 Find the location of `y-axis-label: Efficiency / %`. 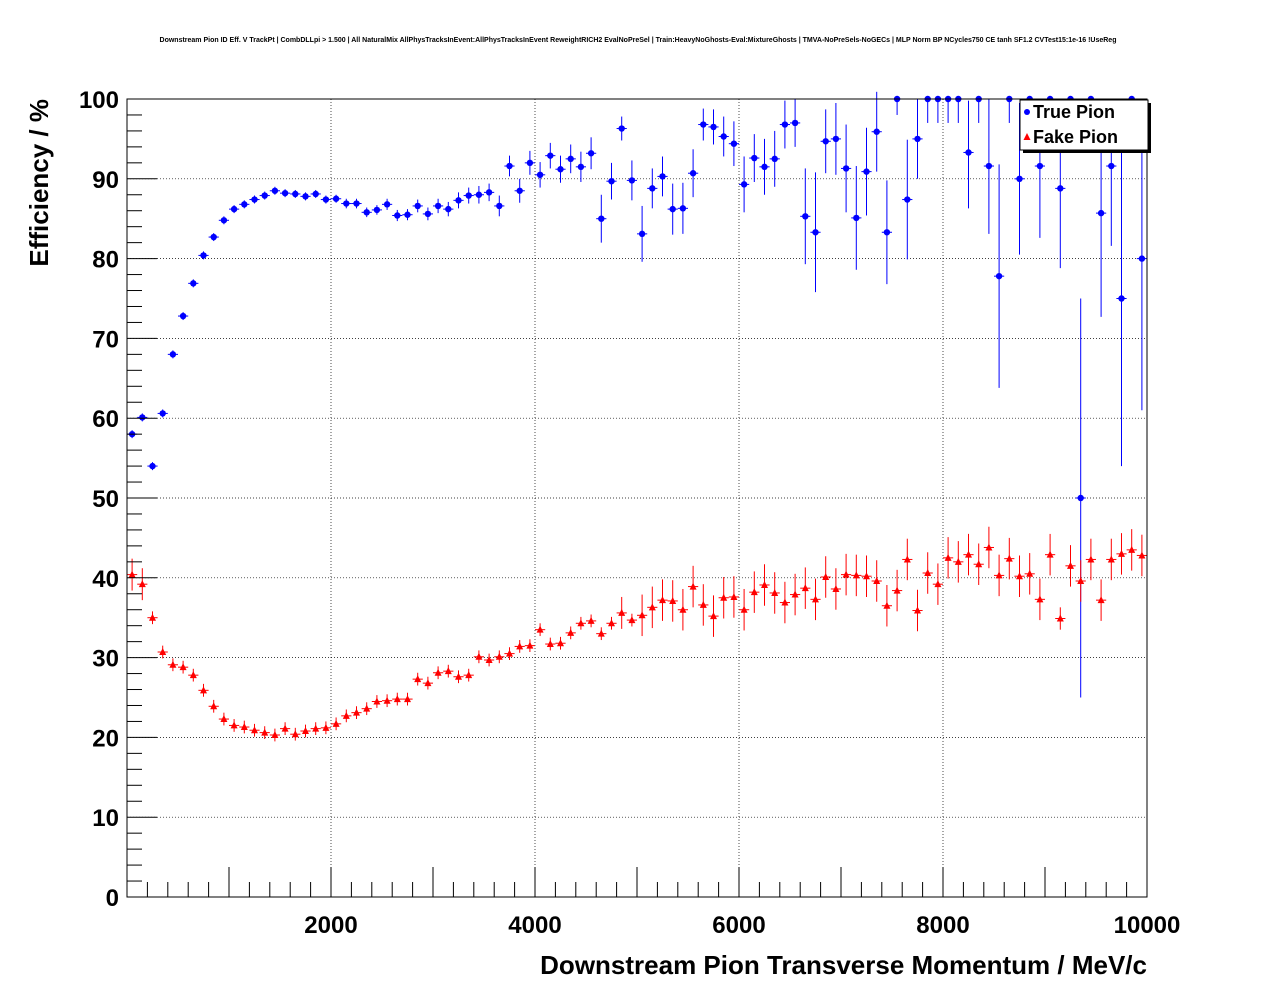

y-axis-label: Efficiency / % is located at coordinates (39, 183).